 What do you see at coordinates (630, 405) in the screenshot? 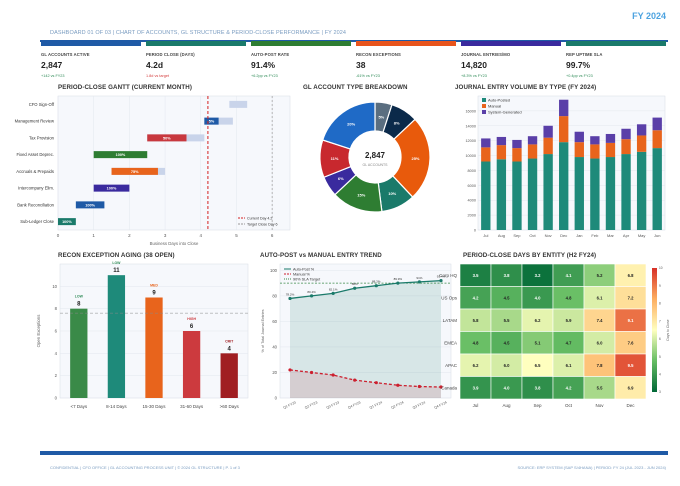
I see `heatmap-col-label: Dec` at bounding box center [630, 405].